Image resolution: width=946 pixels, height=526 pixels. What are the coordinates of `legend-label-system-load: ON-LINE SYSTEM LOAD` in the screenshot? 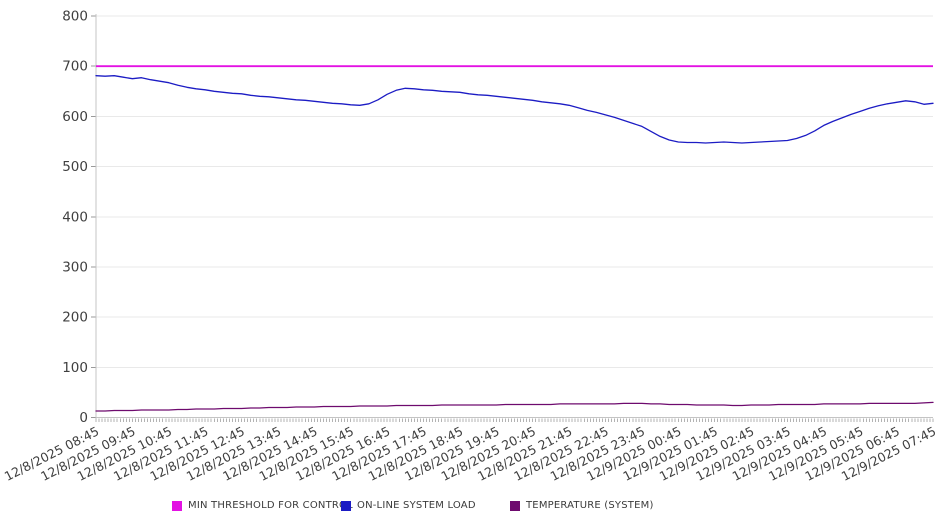 It's located at (416, 505).